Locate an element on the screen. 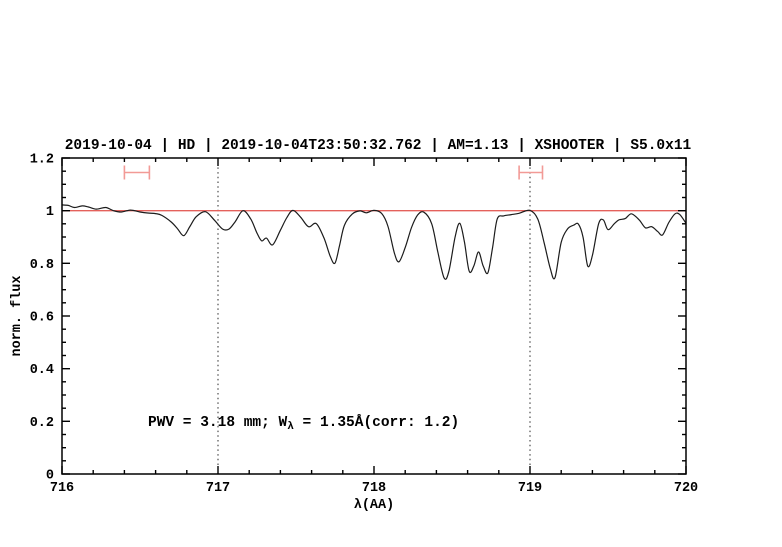  x-tick-label: 717 is located at coordinates (218, 488).